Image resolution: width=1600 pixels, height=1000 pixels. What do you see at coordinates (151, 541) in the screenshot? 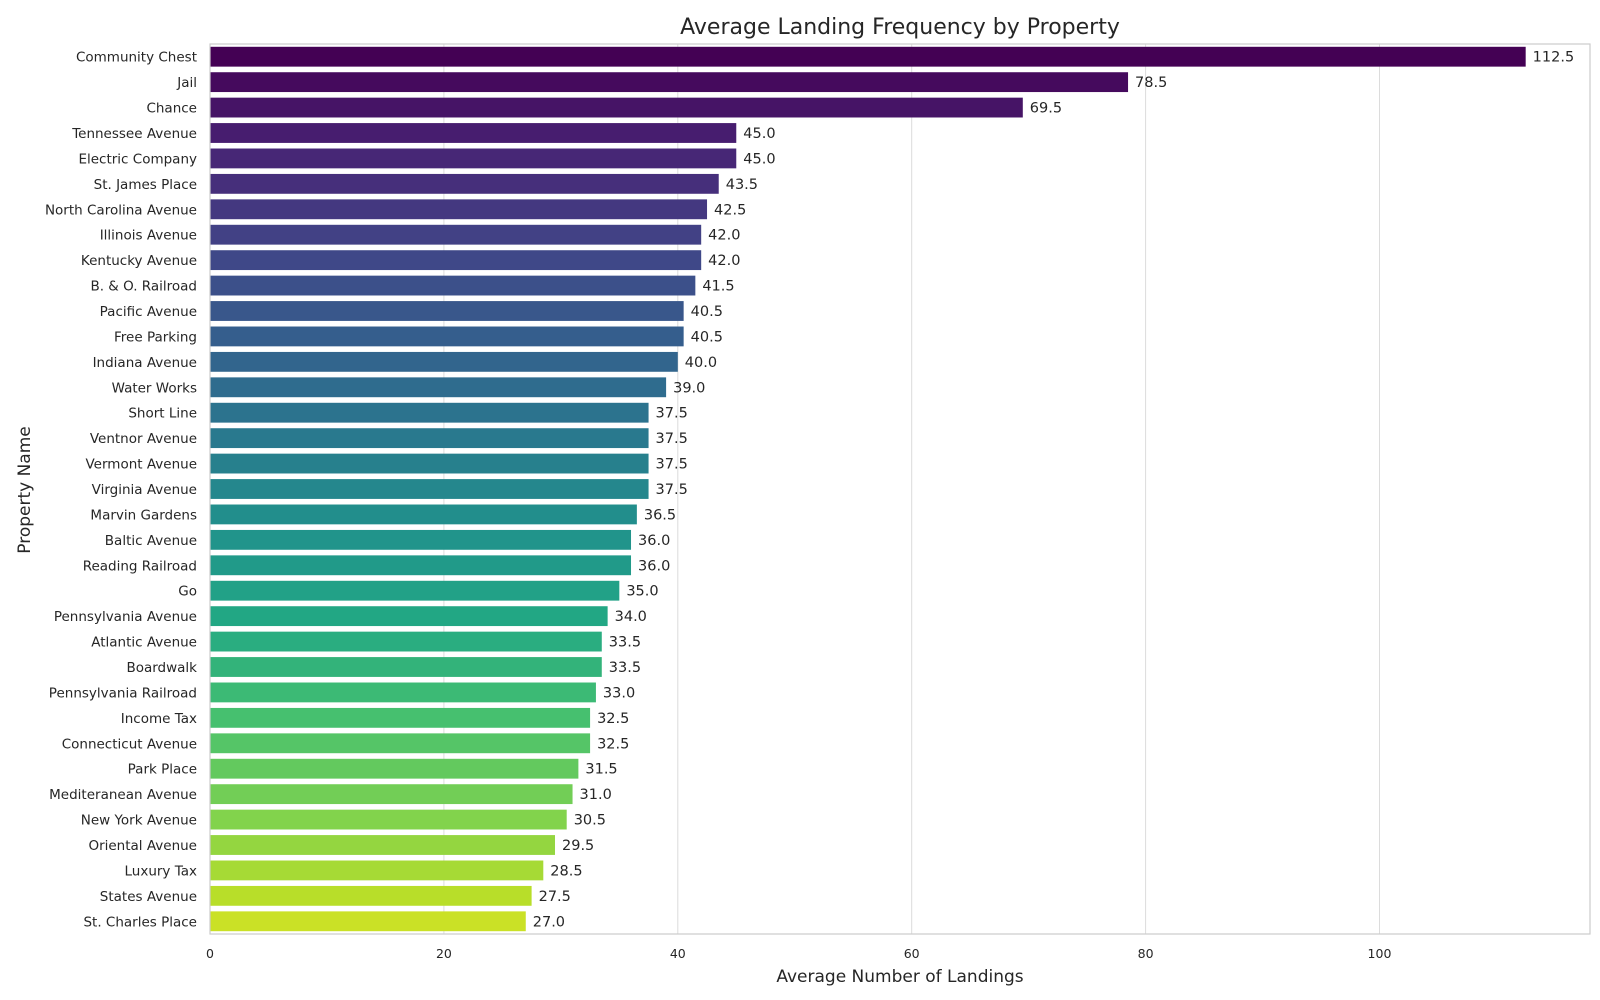
I see `y-tick-label: Baltic Avenue` at bounding box center [151, 541].